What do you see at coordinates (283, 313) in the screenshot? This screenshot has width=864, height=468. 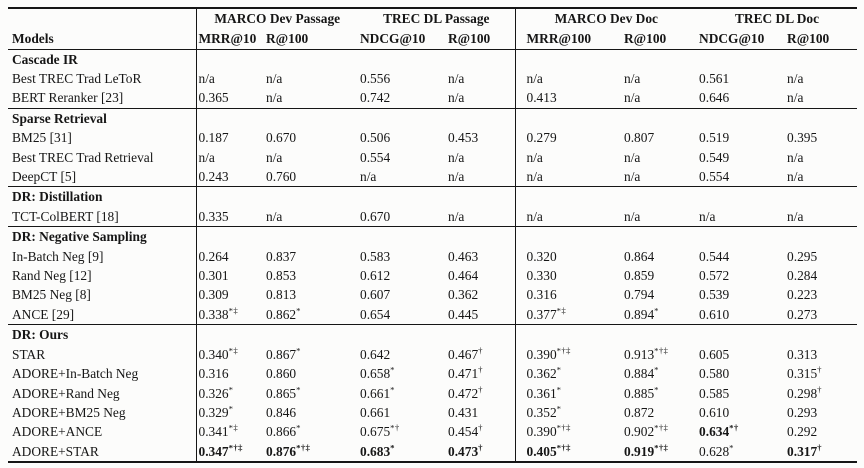 I see `value-cell: 0.862*` at bounding box center [283, 313].